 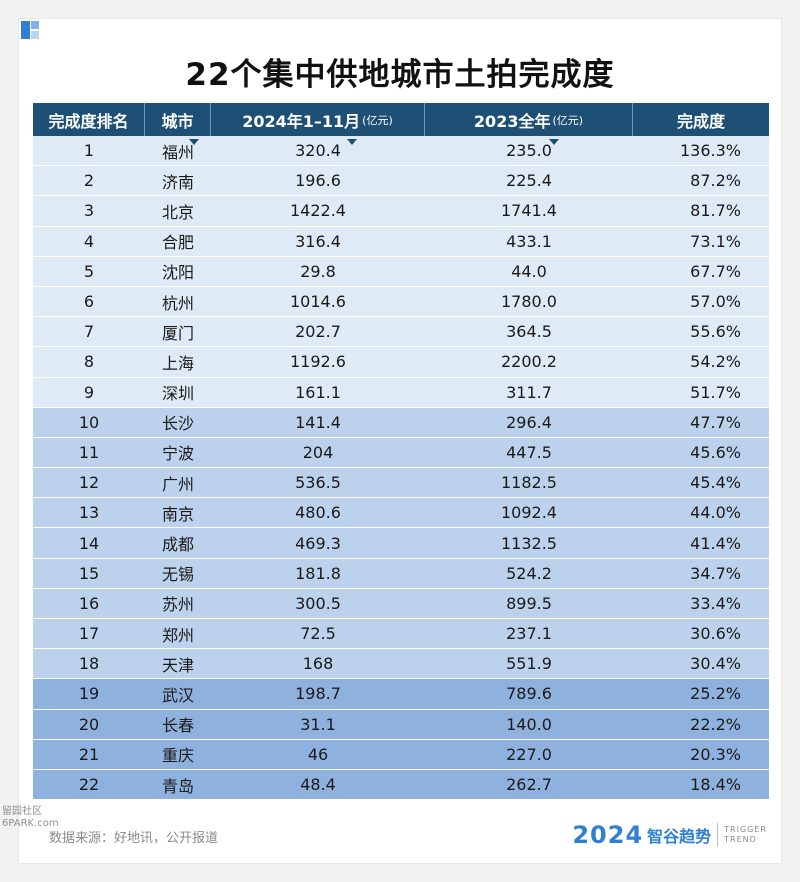 What do you see at coordinates (715, 603) in the screenshot?
I see `cell-completion: 33.4%` at bounding box center [715, 603].